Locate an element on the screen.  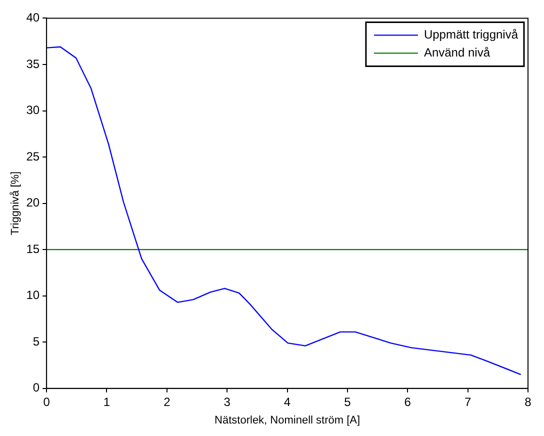
x-tick-label: 8 is located at coordinates (528, 401).